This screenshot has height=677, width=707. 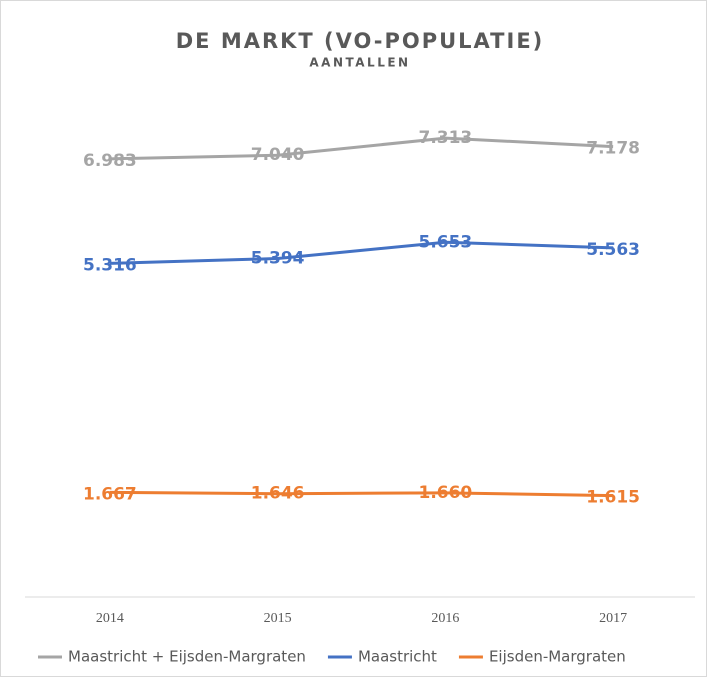 What do you see at coordinates (278, 259) in the screenshot?
I see `data-label: 5.394` at bounding box center [278, 259].